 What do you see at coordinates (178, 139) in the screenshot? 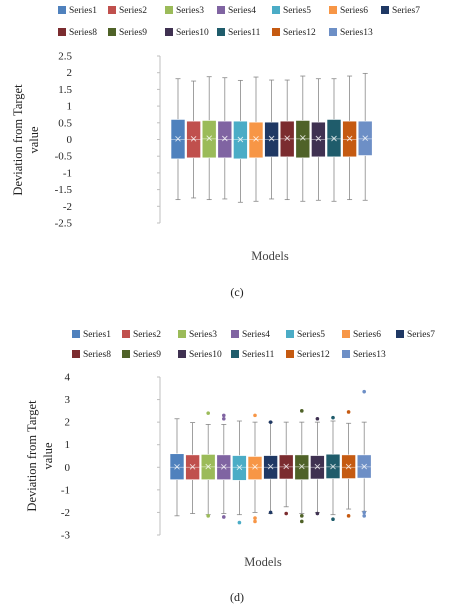
I see `box-series1` at bounding box center [178, 139].